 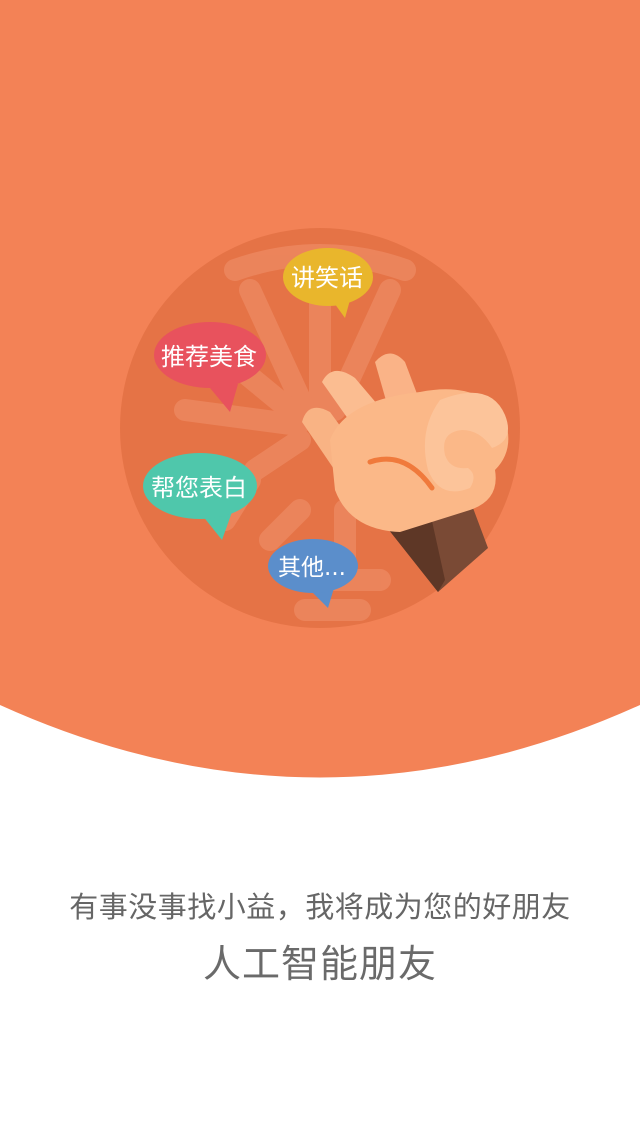 What do you see at coordinates (209, 357) in the screenshot?
I see `bubble-food-label: 推荐美食` at bounding box center [209, 357].